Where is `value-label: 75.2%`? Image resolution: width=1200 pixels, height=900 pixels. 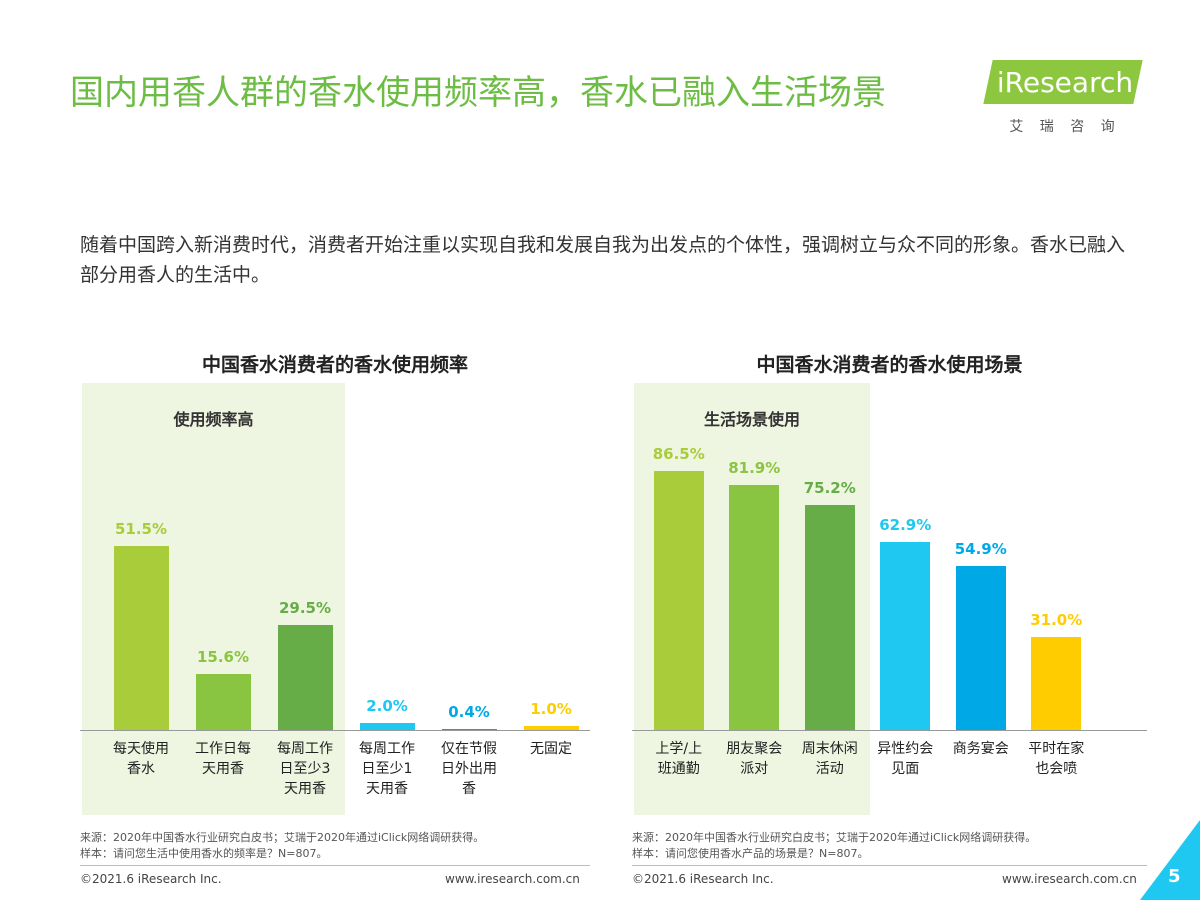
value-label: 75.2% is located at coordinates (829, 488).